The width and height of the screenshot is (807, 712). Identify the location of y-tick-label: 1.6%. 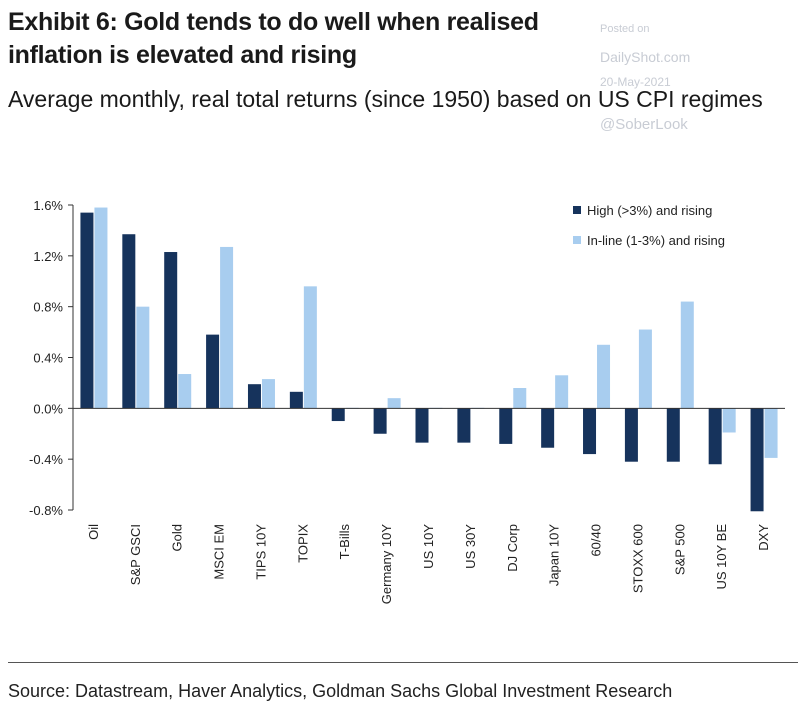
(48, 205).